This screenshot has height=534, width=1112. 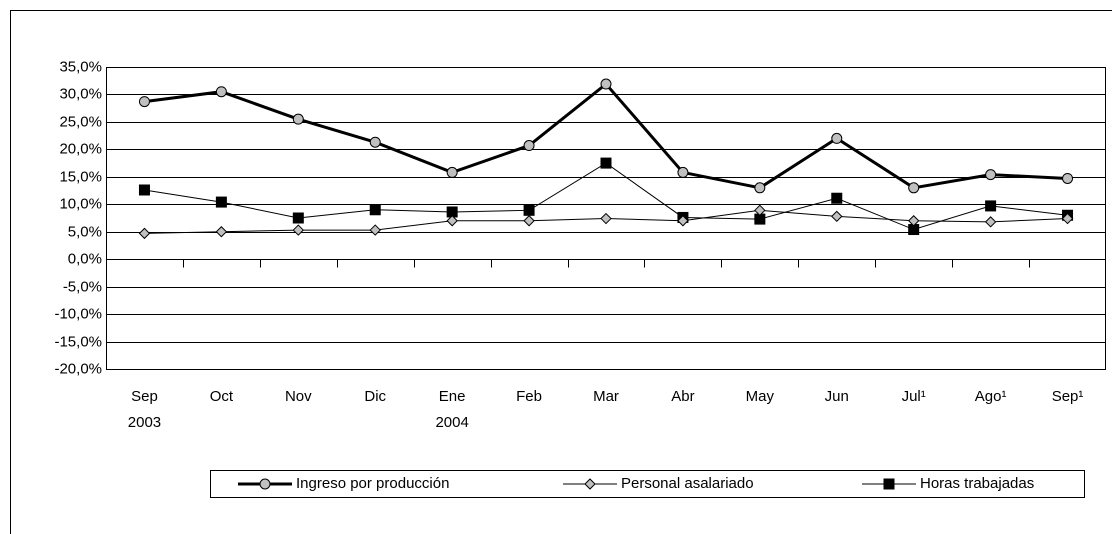 What do you see at coordinates (78, 368) in the screenshot?
I see `y-tick-label: -20,0%` at bounding box center [78, 368].